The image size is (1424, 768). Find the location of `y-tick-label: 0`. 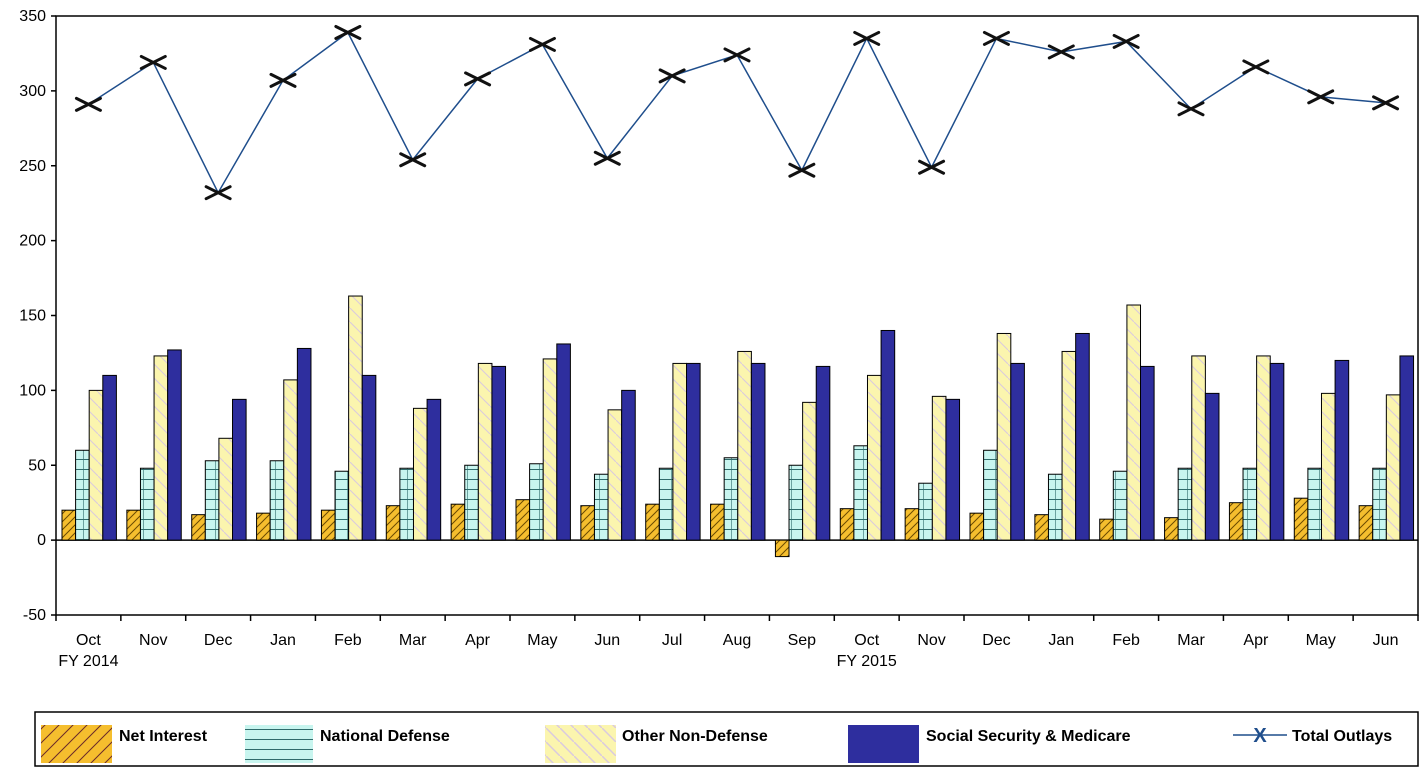

y-tick-label: 0 is located at coordinates (41, 540).